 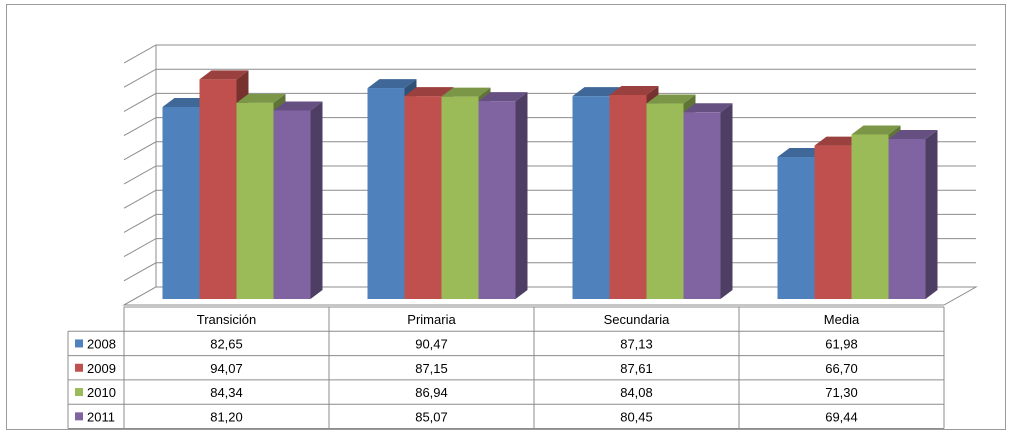 What do you see at coordinates (101, 343) in the screenshot?
I see `legend-label-2008: 2008` at bounding box center [101, 343].